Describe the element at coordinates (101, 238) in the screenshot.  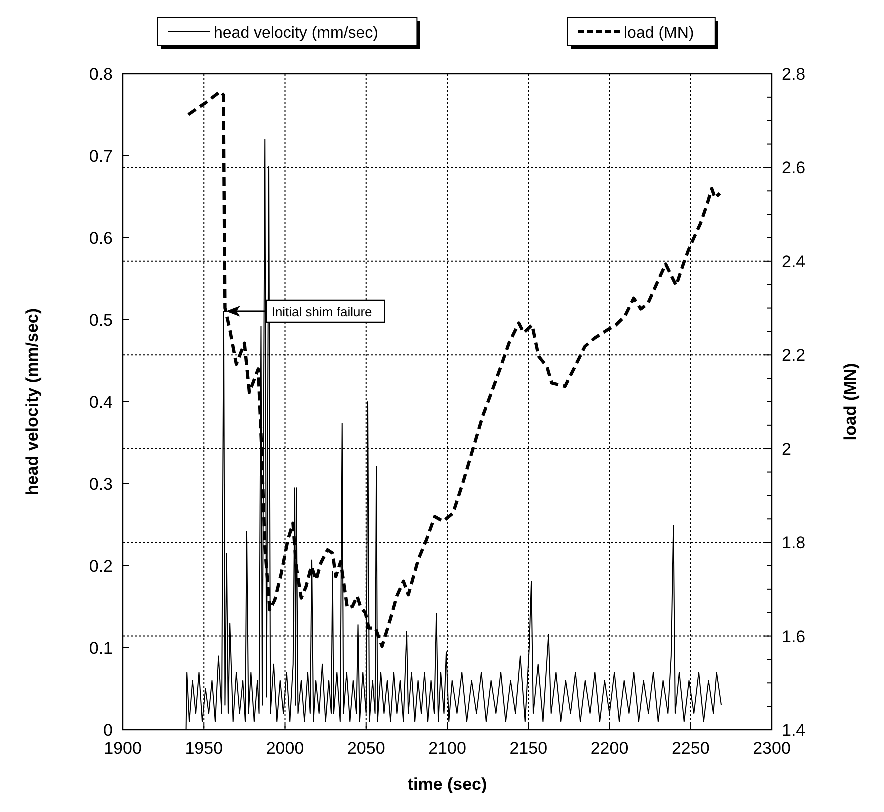
I see `y-tick-label: 0.6` at that location.